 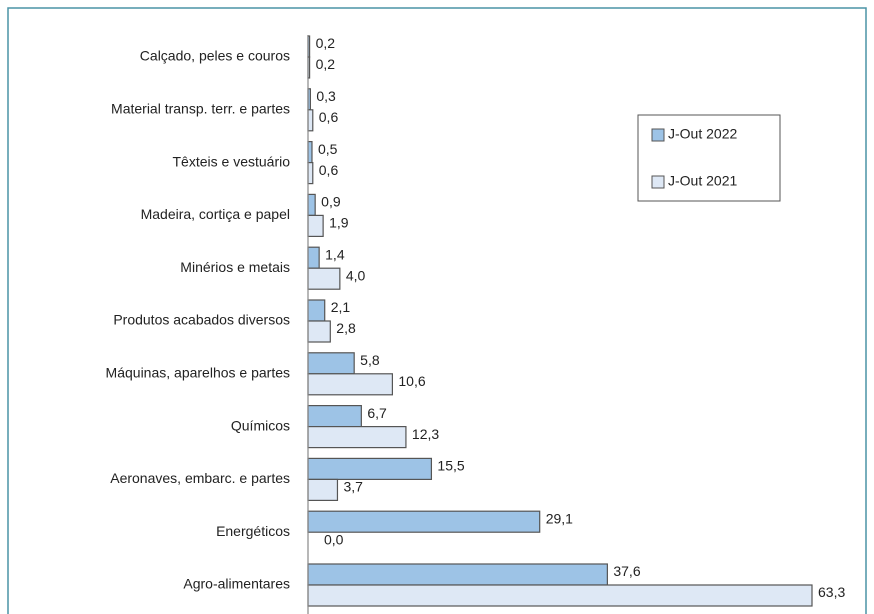 I want to click on value-label: 5,8, so click(x=370, y=360).